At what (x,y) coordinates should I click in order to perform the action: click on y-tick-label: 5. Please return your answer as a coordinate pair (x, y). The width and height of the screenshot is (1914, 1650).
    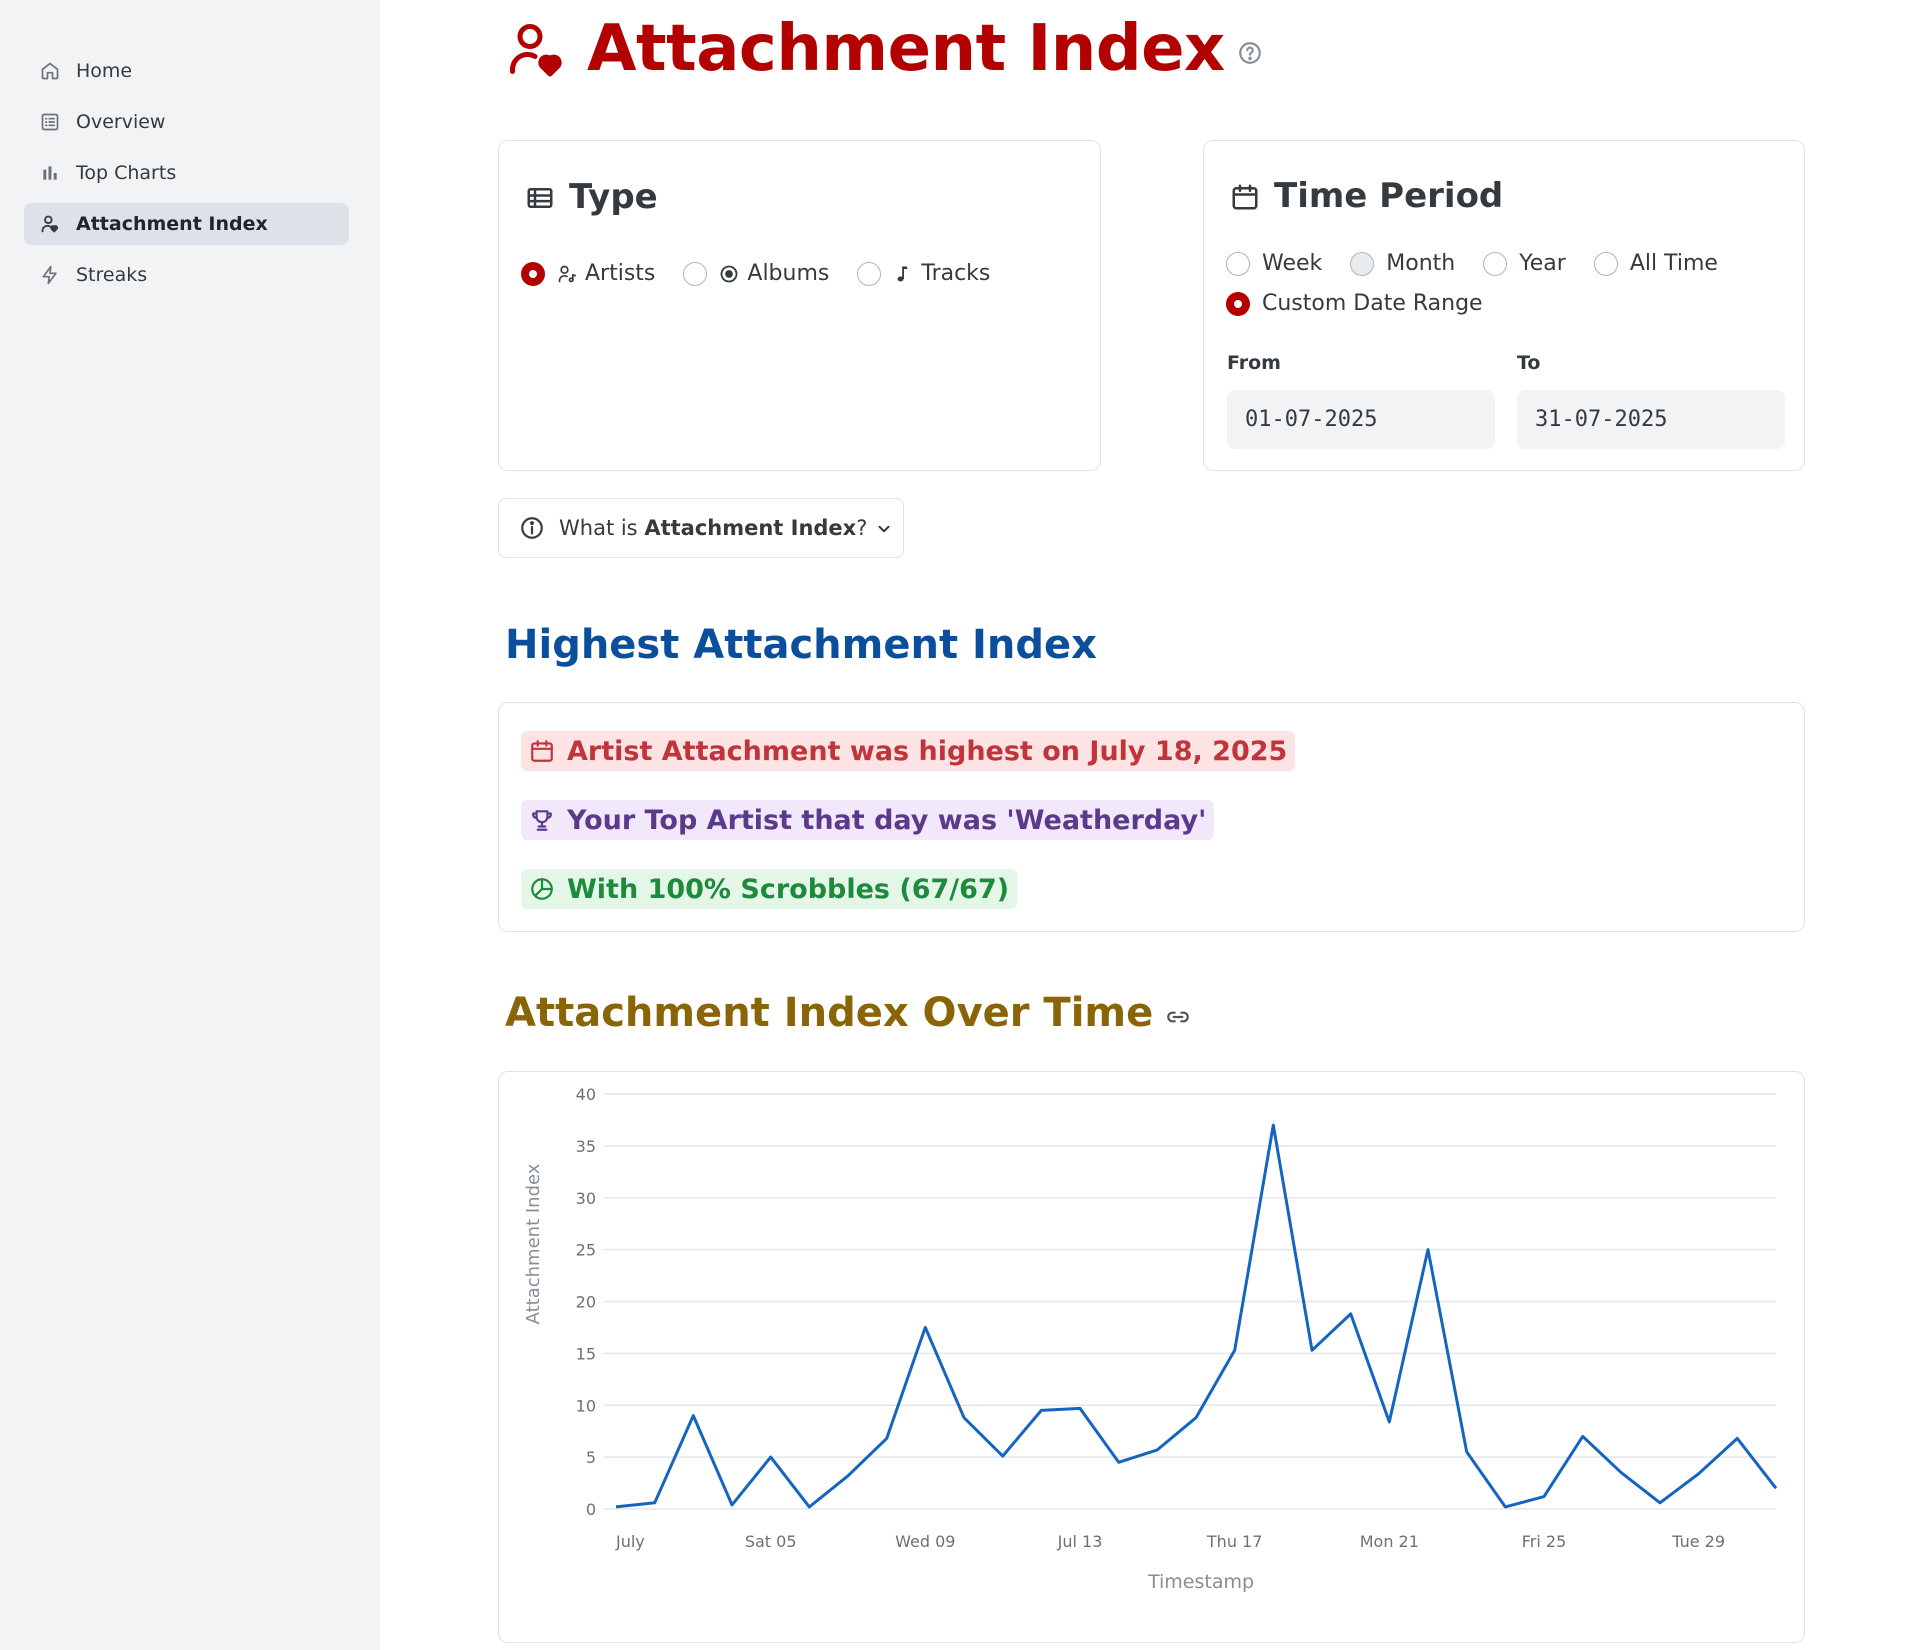
    Looking at the image, I should click on (591, 1457).